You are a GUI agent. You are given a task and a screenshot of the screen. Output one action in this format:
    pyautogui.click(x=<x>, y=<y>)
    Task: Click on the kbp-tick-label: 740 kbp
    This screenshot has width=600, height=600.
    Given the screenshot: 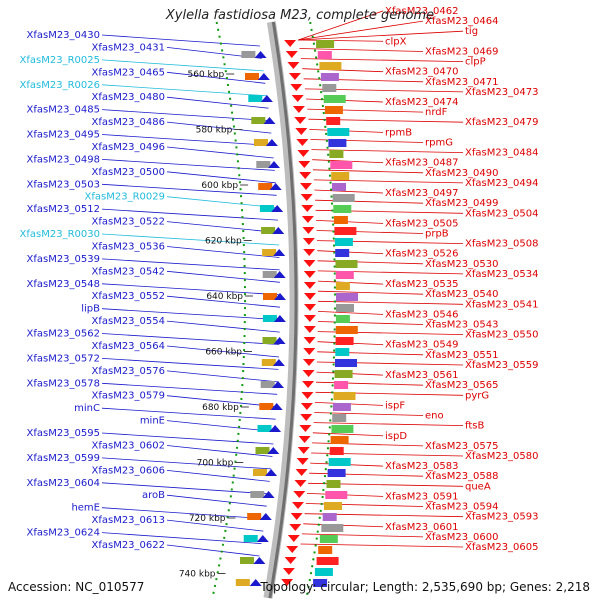 What is the action you would take?
    pyautogui.click(x=197, y=575)
    